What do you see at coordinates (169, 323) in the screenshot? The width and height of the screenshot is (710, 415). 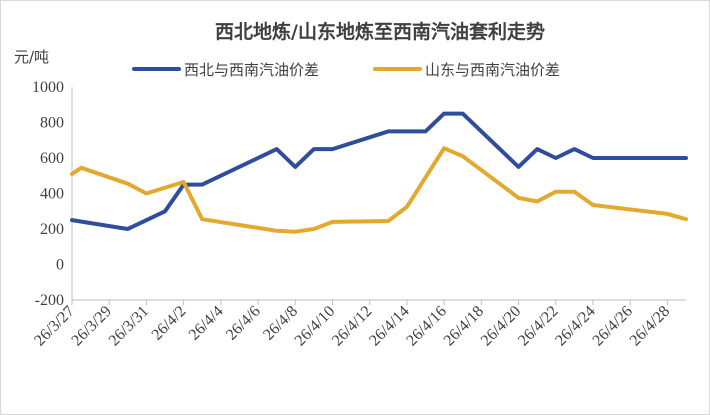 I see `x-tick-label: 26/4/2` at bounding box center [169, 323].